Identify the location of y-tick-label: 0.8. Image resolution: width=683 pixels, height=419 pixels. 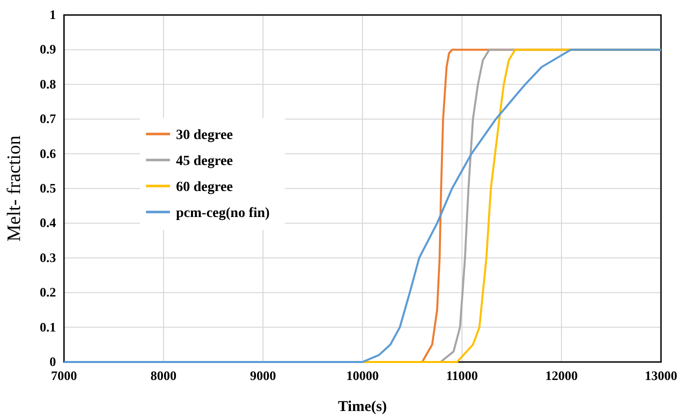
(48, 84).